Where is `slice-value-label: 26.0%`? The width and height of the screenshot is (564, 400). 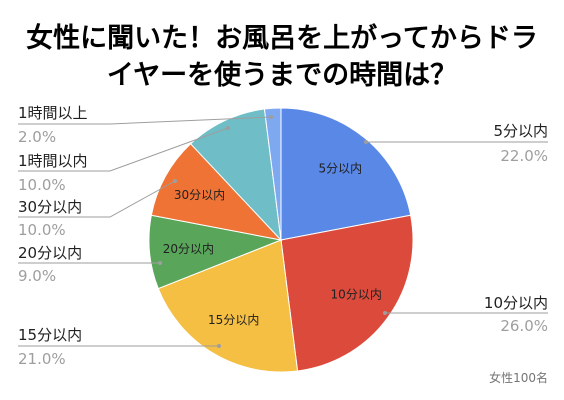
slice-value-label: 26.0% is located at coordinates (524, 326).